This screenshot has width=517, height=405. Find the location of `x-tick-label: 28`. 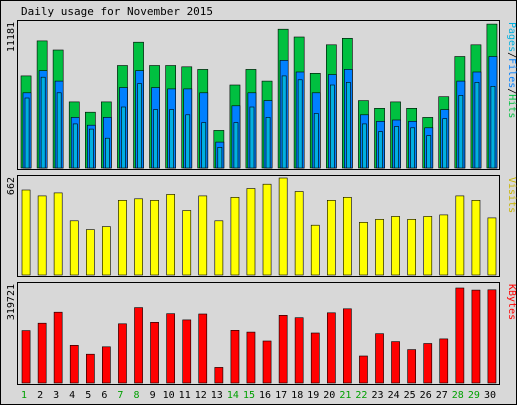

x-tick-label: 28 is located at coordinates (458, 395).